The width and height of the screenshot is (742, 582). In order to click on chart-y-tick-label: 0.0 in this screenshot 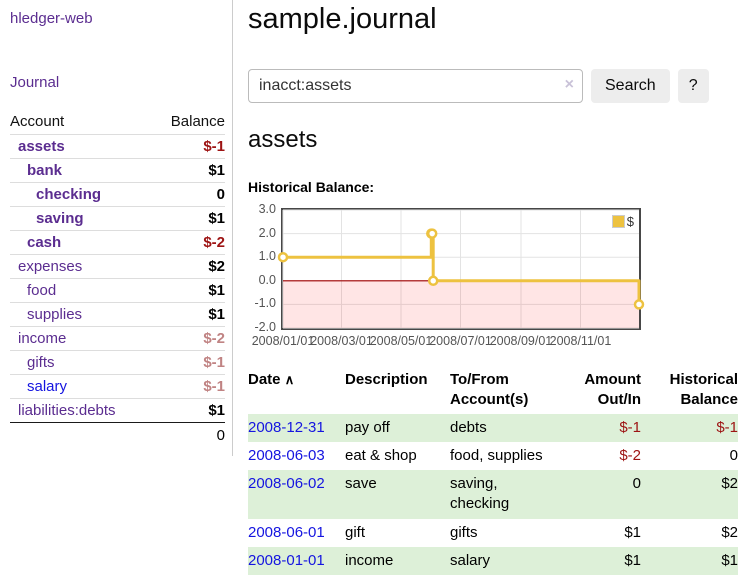, I will do `click(267, 279)`.